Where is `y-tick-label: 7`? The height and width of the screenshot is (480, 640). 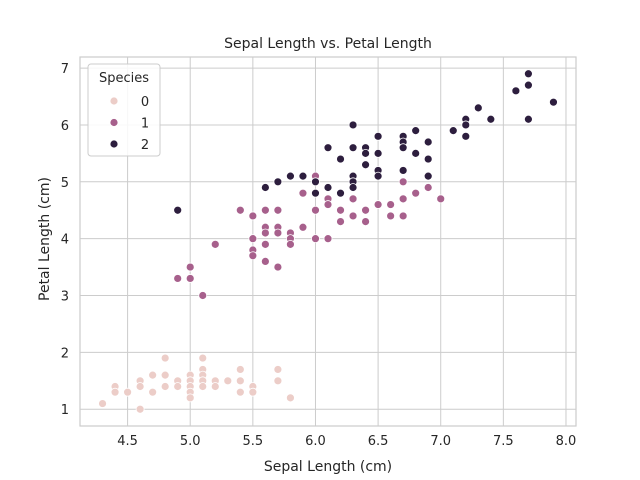 y-tick-label: 7 is located at coordinates (65, 69).